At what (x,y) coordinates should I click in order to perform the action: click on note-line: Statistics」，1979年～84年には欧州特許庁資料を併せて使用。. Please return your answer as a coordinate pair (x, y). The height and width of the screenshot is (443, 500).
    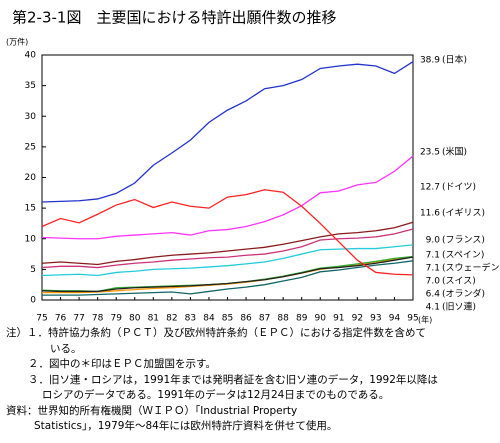
    Looking at the image, I should click on (186, 426).